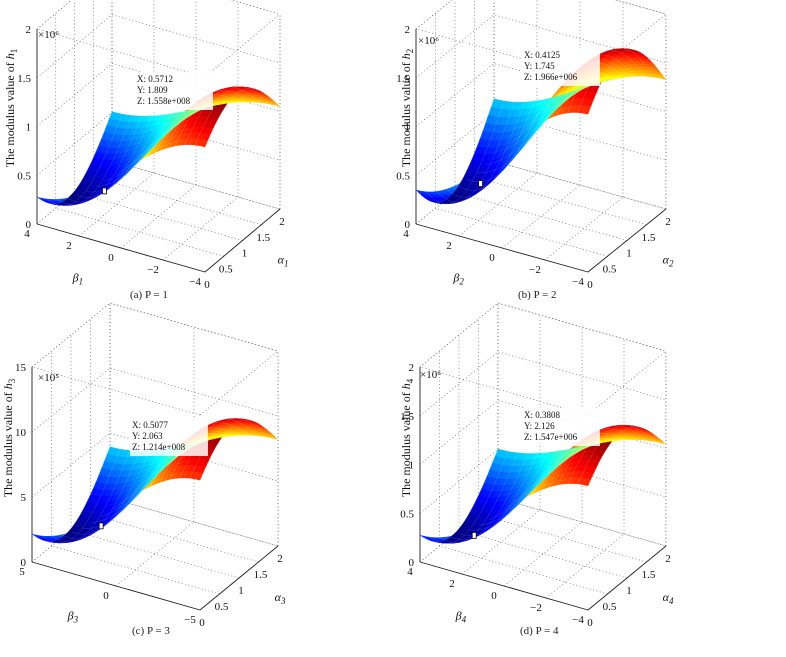  What do you see at coordinates (29, 128) in the screenshot?
I see `z-tick-label: 1` at bounding box center [29, 128].